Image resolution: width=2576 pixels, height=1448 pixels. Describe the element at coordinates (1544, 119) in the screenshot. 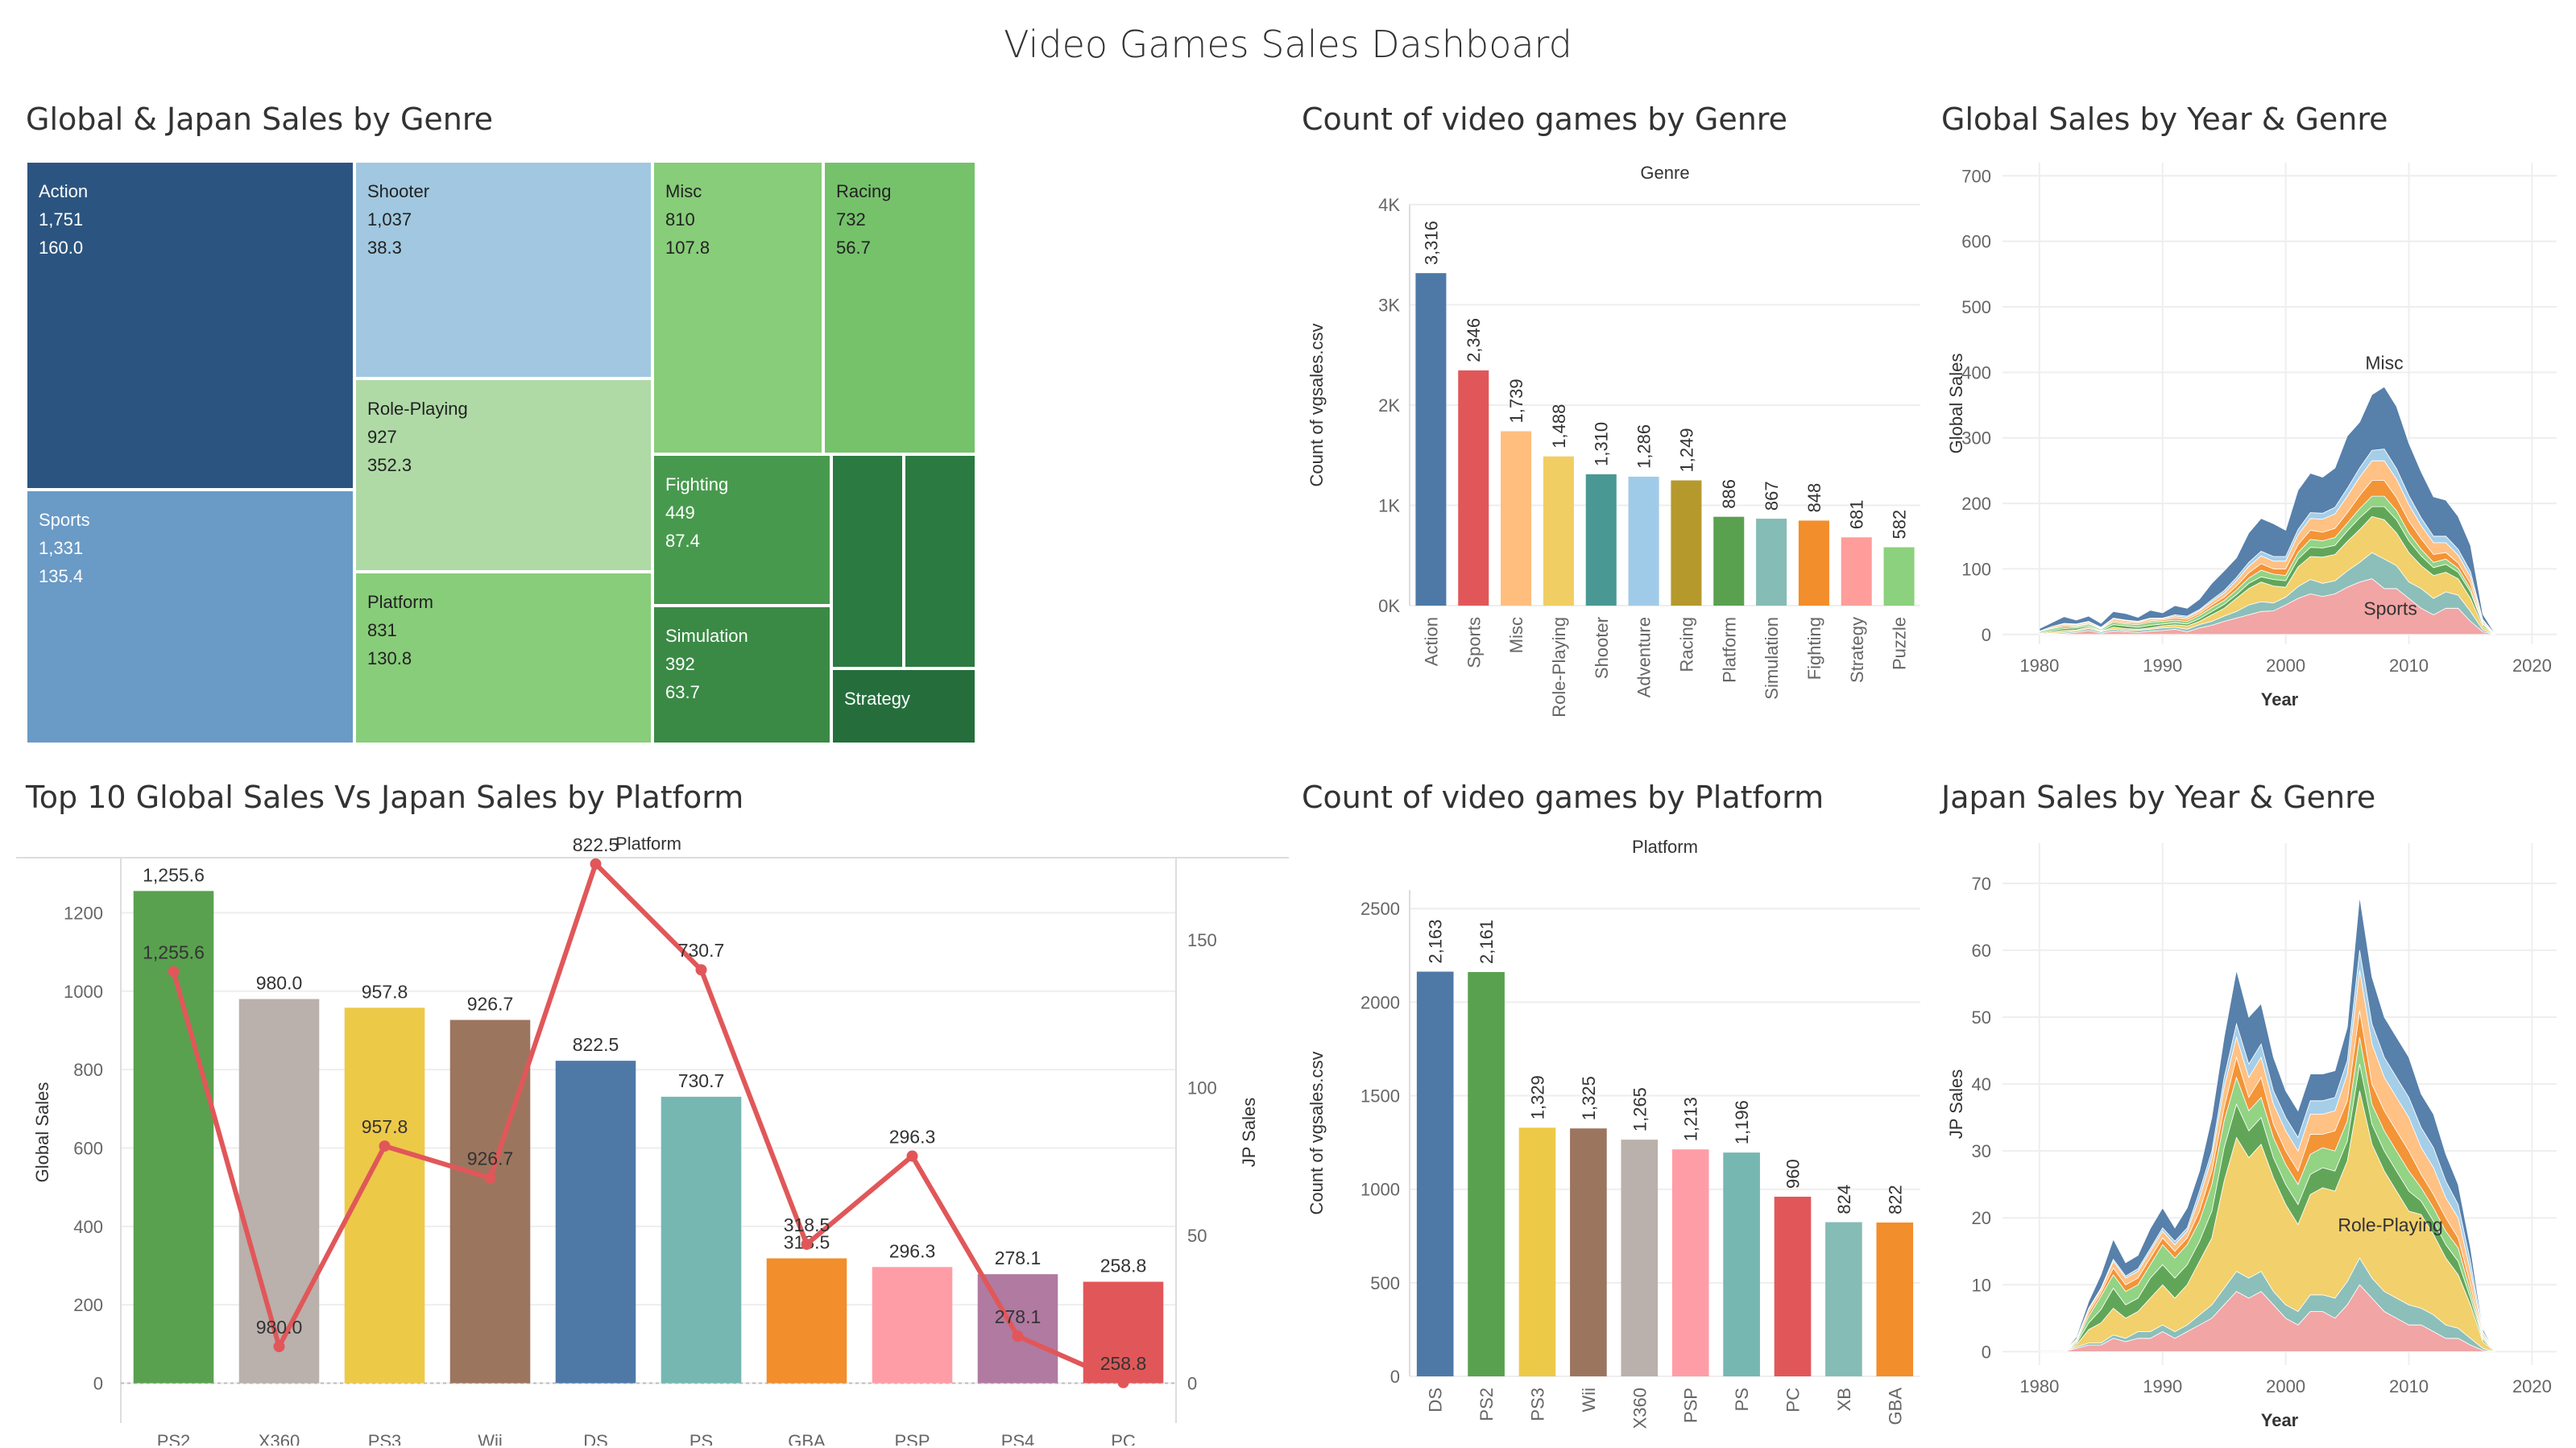

I see `genre-count-title: Count of video games by Genre` at that location.